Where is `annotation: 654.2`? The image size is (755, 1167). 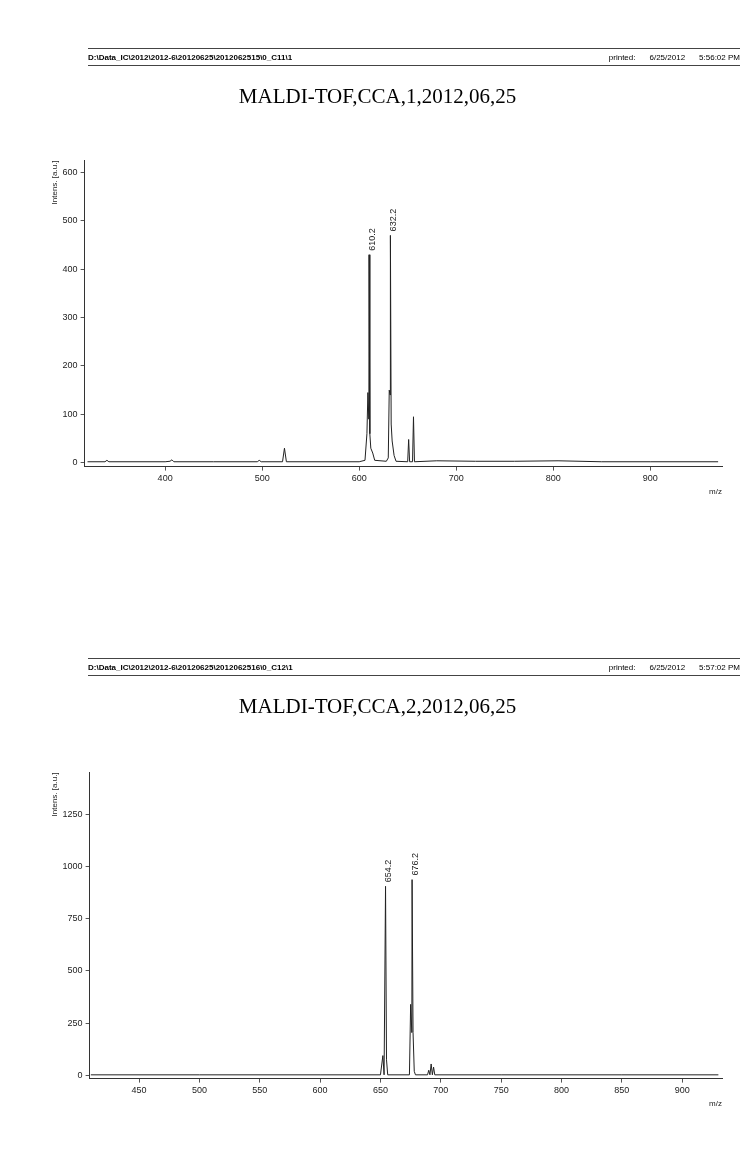
annotation: 654.2 is located at coordinates (388, 871).